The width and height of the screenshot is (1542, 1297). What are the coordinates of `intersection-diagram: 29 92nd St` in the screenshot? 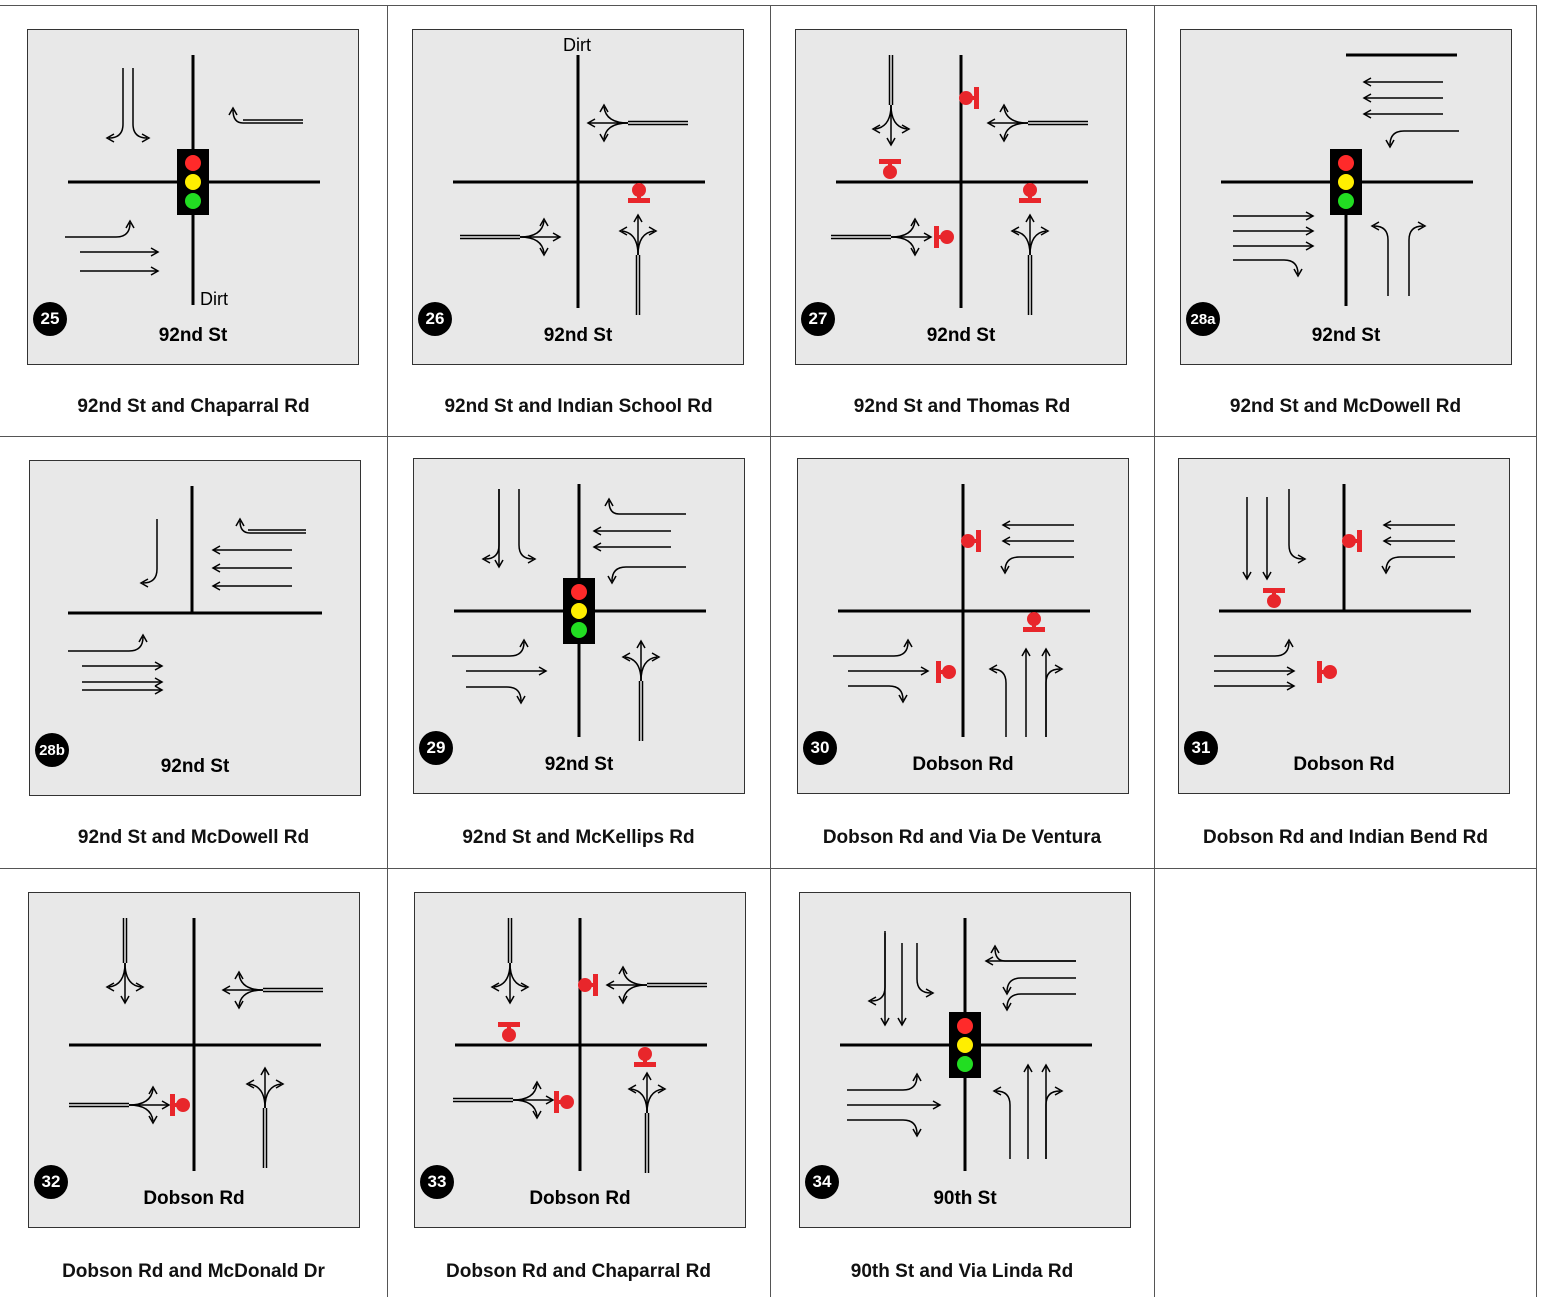 It's located at (579, 626).